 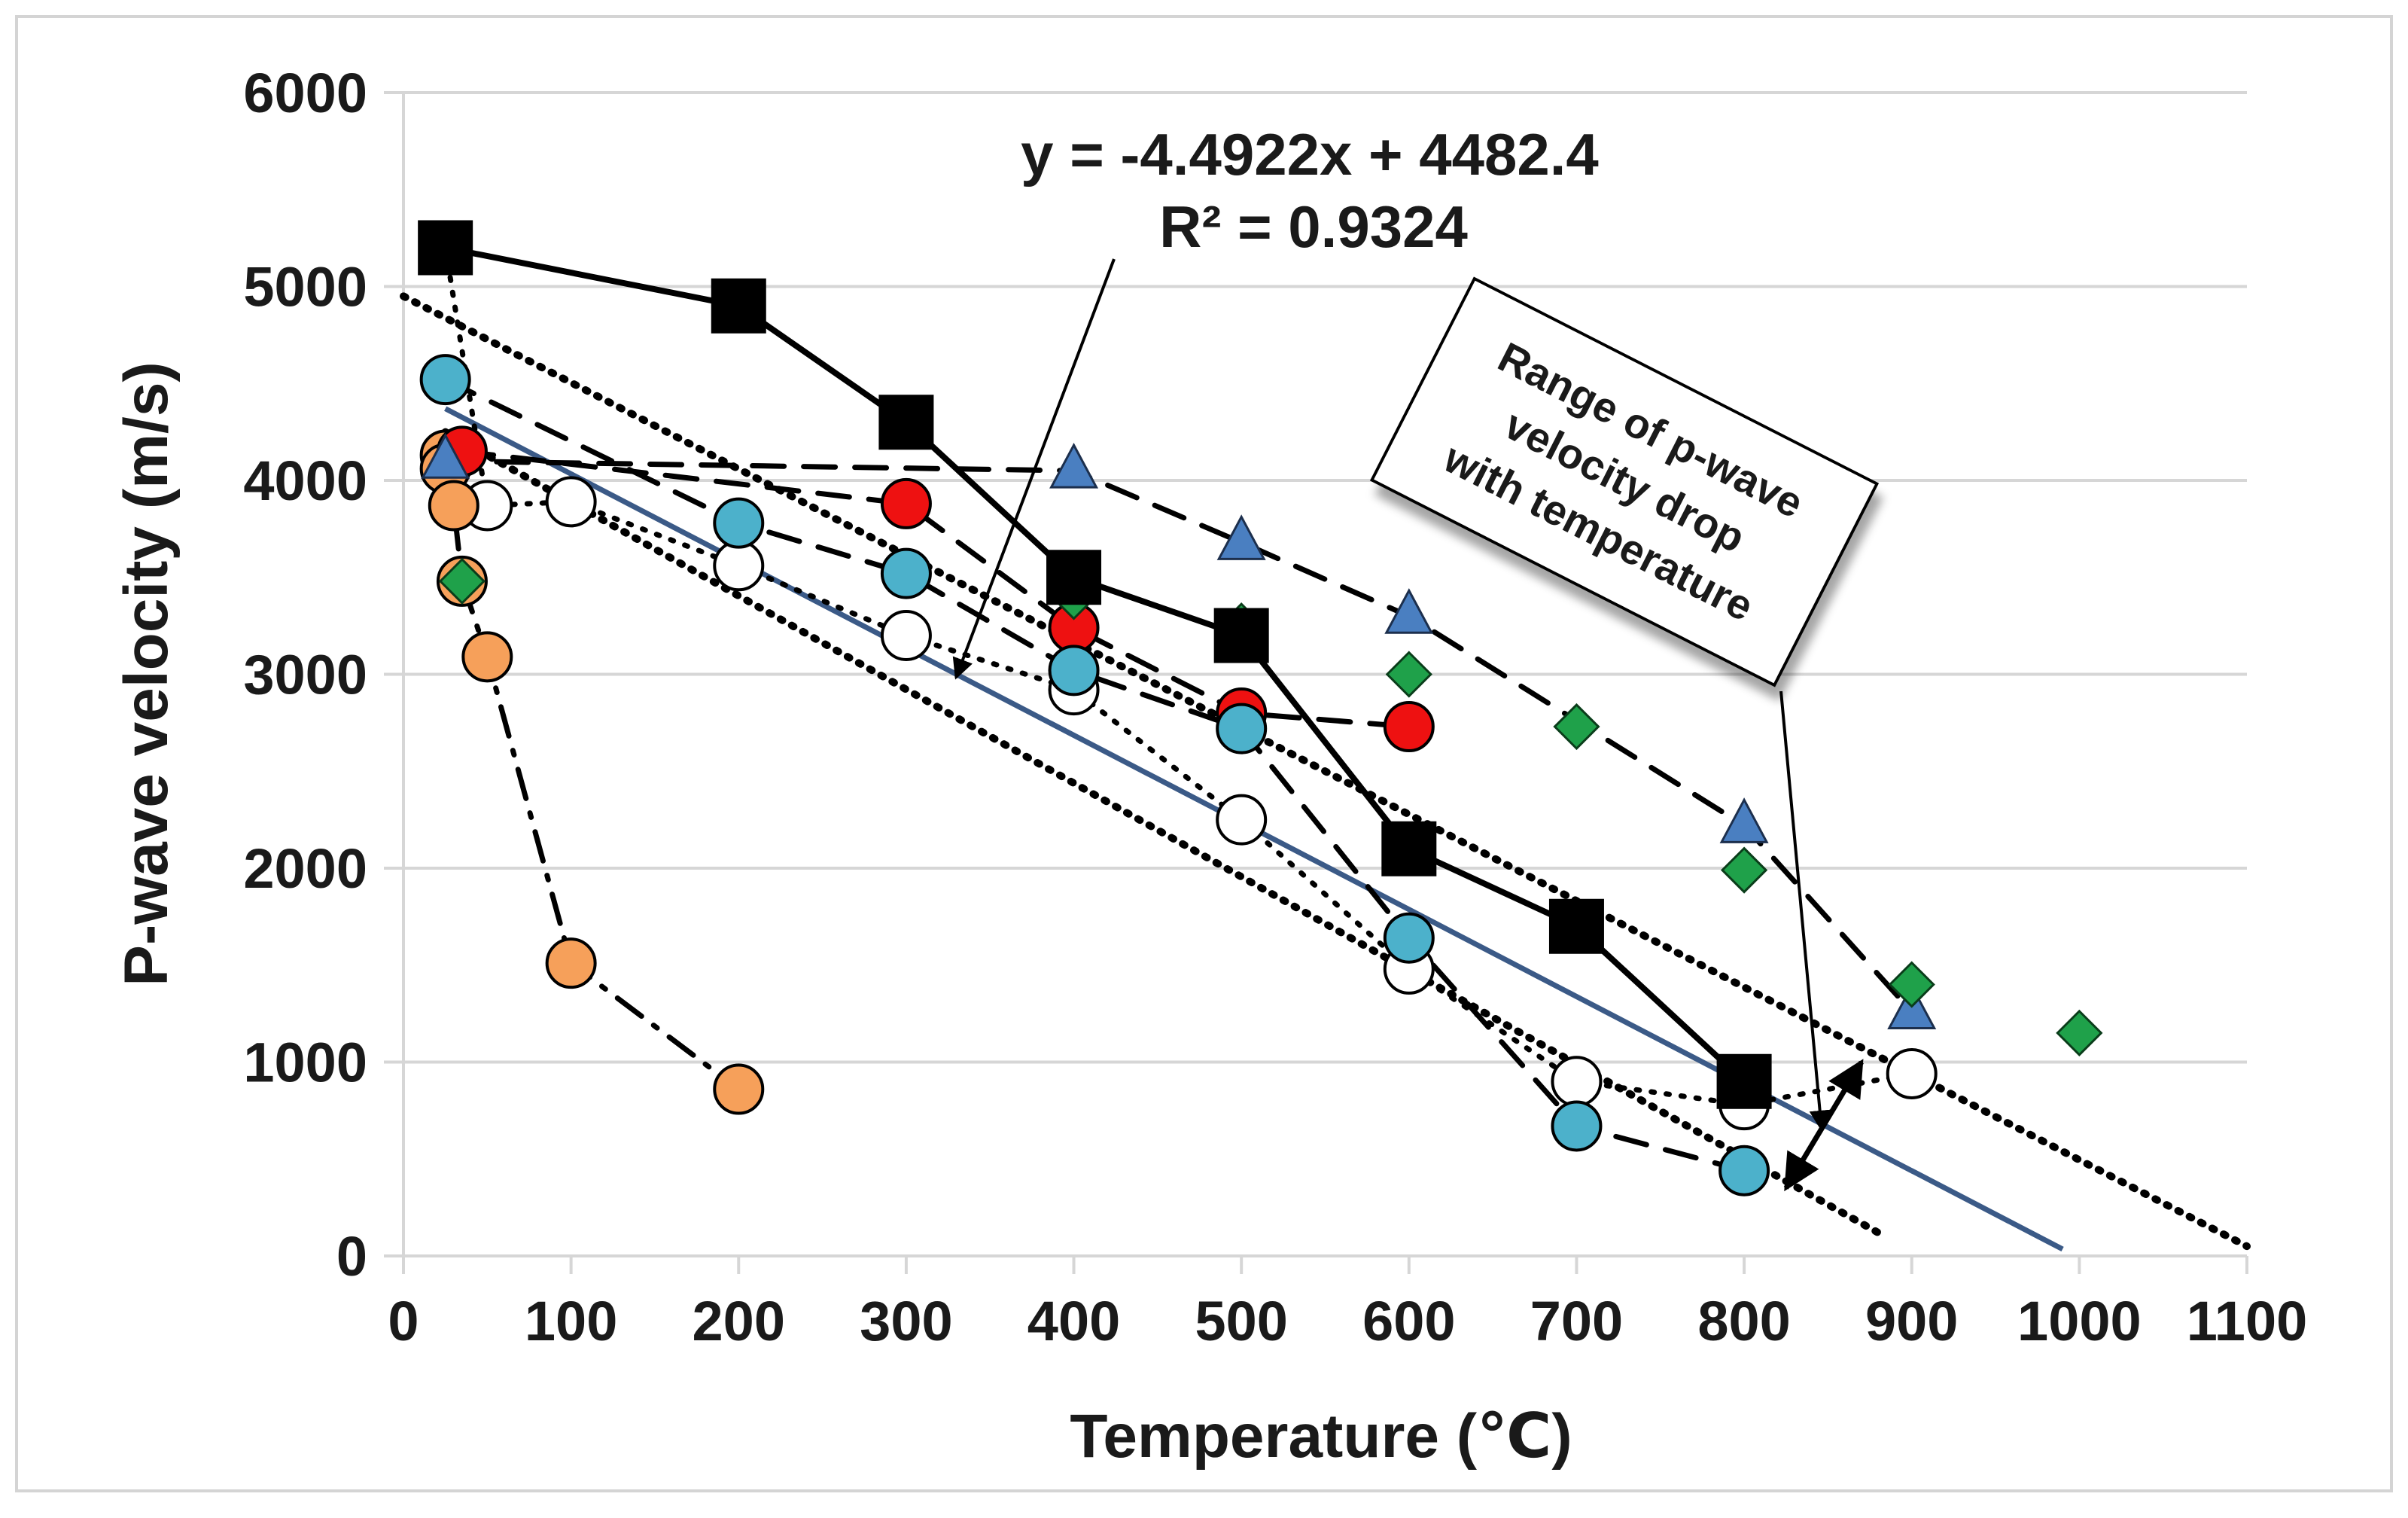 I want to click on equation-annotation: y = -4.4922x + 4482.4 R² = 0.9324, so click(x=1275, y=400).